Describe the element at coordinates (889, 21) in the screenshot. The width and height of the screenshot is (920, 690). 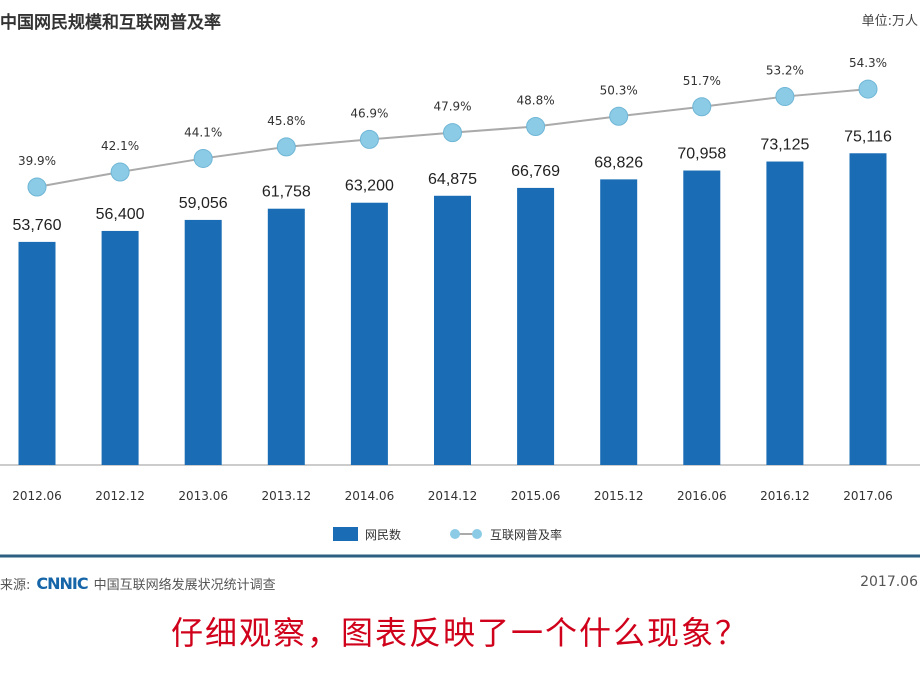
I see `unit-label: 单位:万人` at that location.